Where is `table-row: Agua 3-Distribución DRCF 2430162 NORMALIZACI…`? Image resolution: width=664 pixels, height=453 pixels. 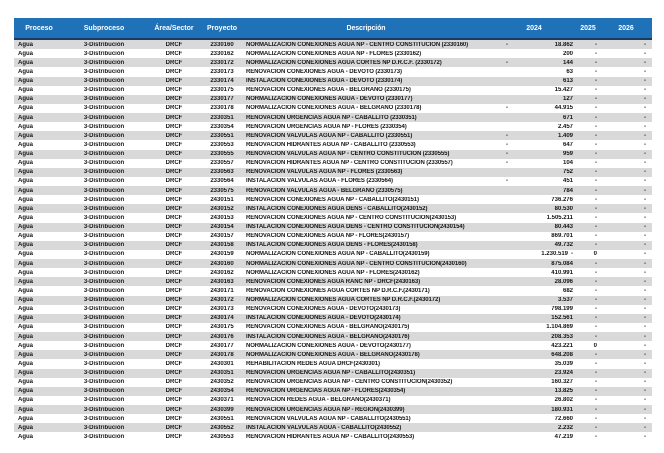
table-row: Agua 3-Distribución DRCF 2430162 NORMALIZACI… is located at coordinates (333, 272).